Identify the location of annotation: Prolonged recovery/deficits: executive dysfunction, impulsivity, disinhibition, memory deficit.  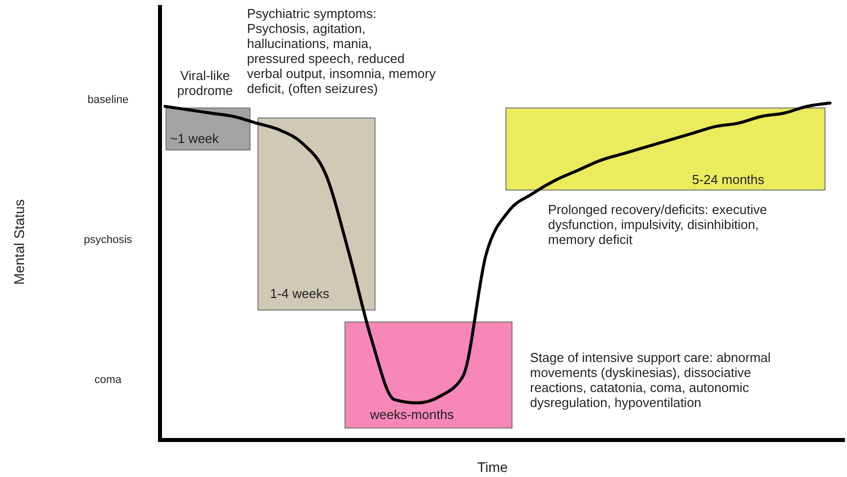
(657, 224).